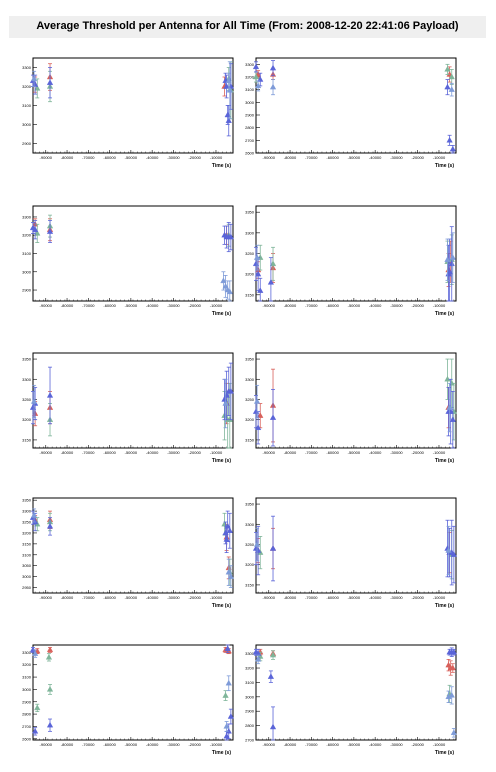  I want to click on series-blue, so click(132, 692).